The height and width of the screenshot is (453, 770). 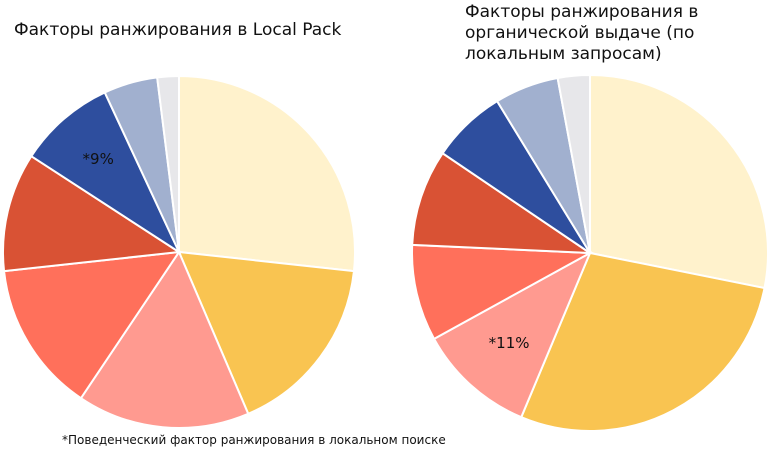 I want to click on pie-1-slice-label-2: *11%, so click(x=509, y=343).